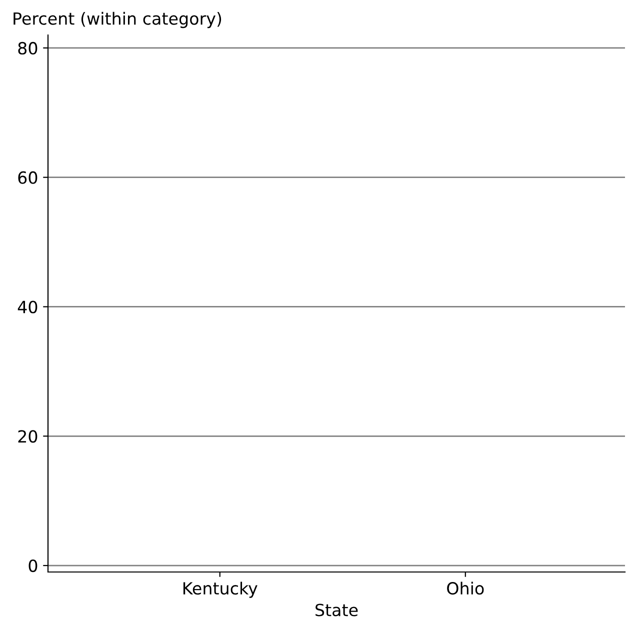  I want to click on y-tick-label: 60, so click(28, 177).